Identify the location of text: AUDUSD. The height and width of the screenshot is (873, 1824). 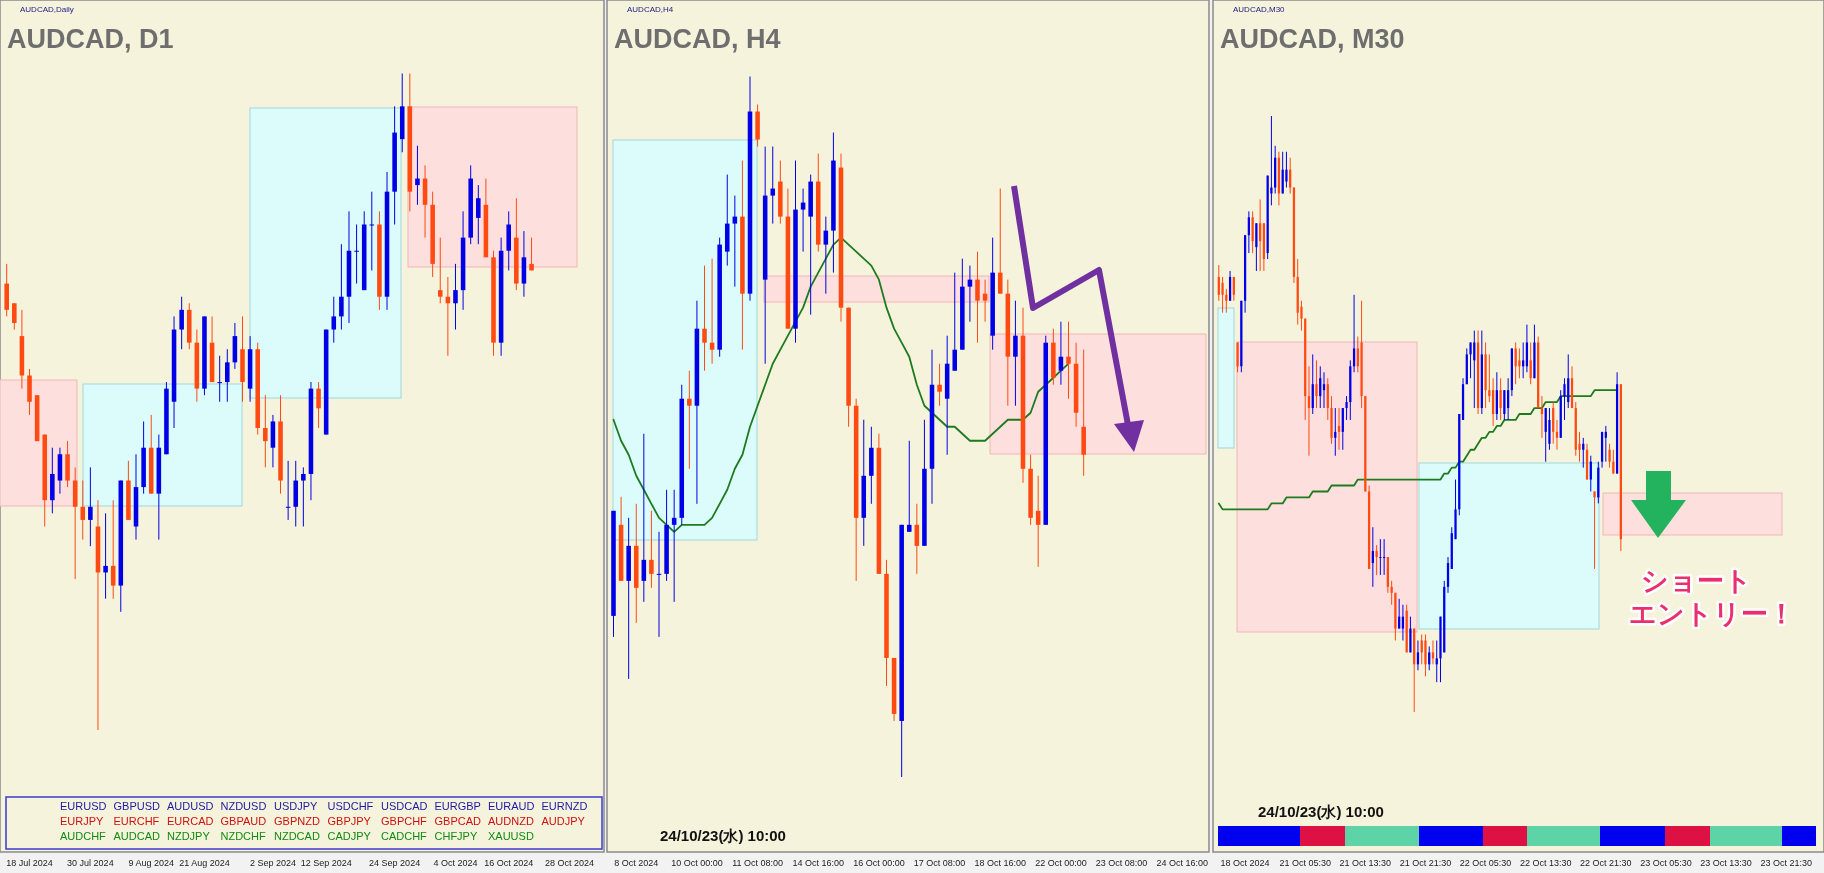
(190, 806).